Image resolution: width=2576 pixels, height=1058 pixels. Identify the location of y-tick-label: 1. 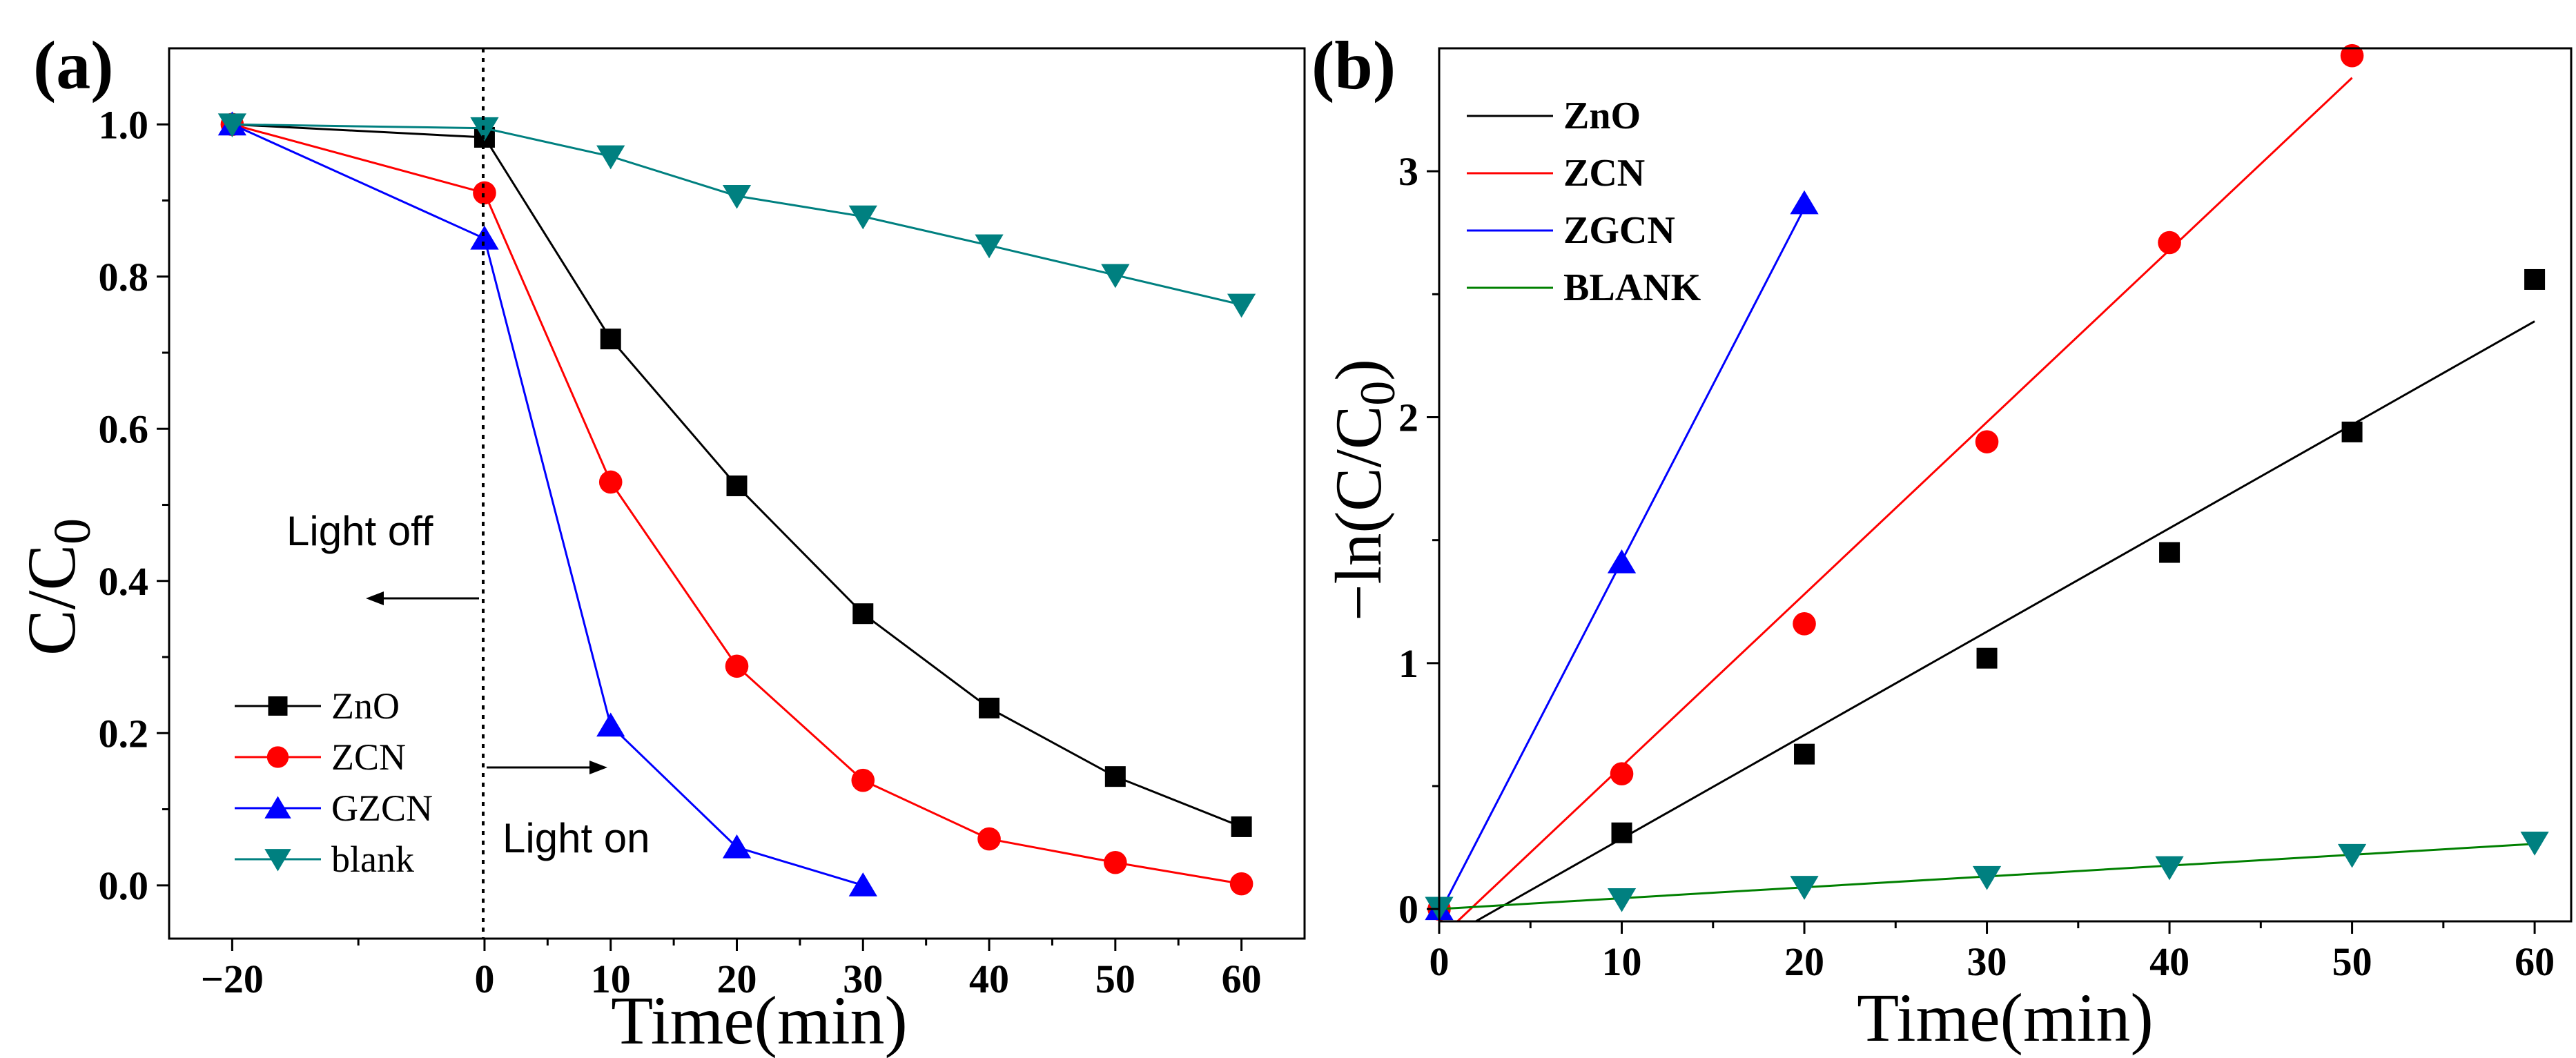
(1408, 663).